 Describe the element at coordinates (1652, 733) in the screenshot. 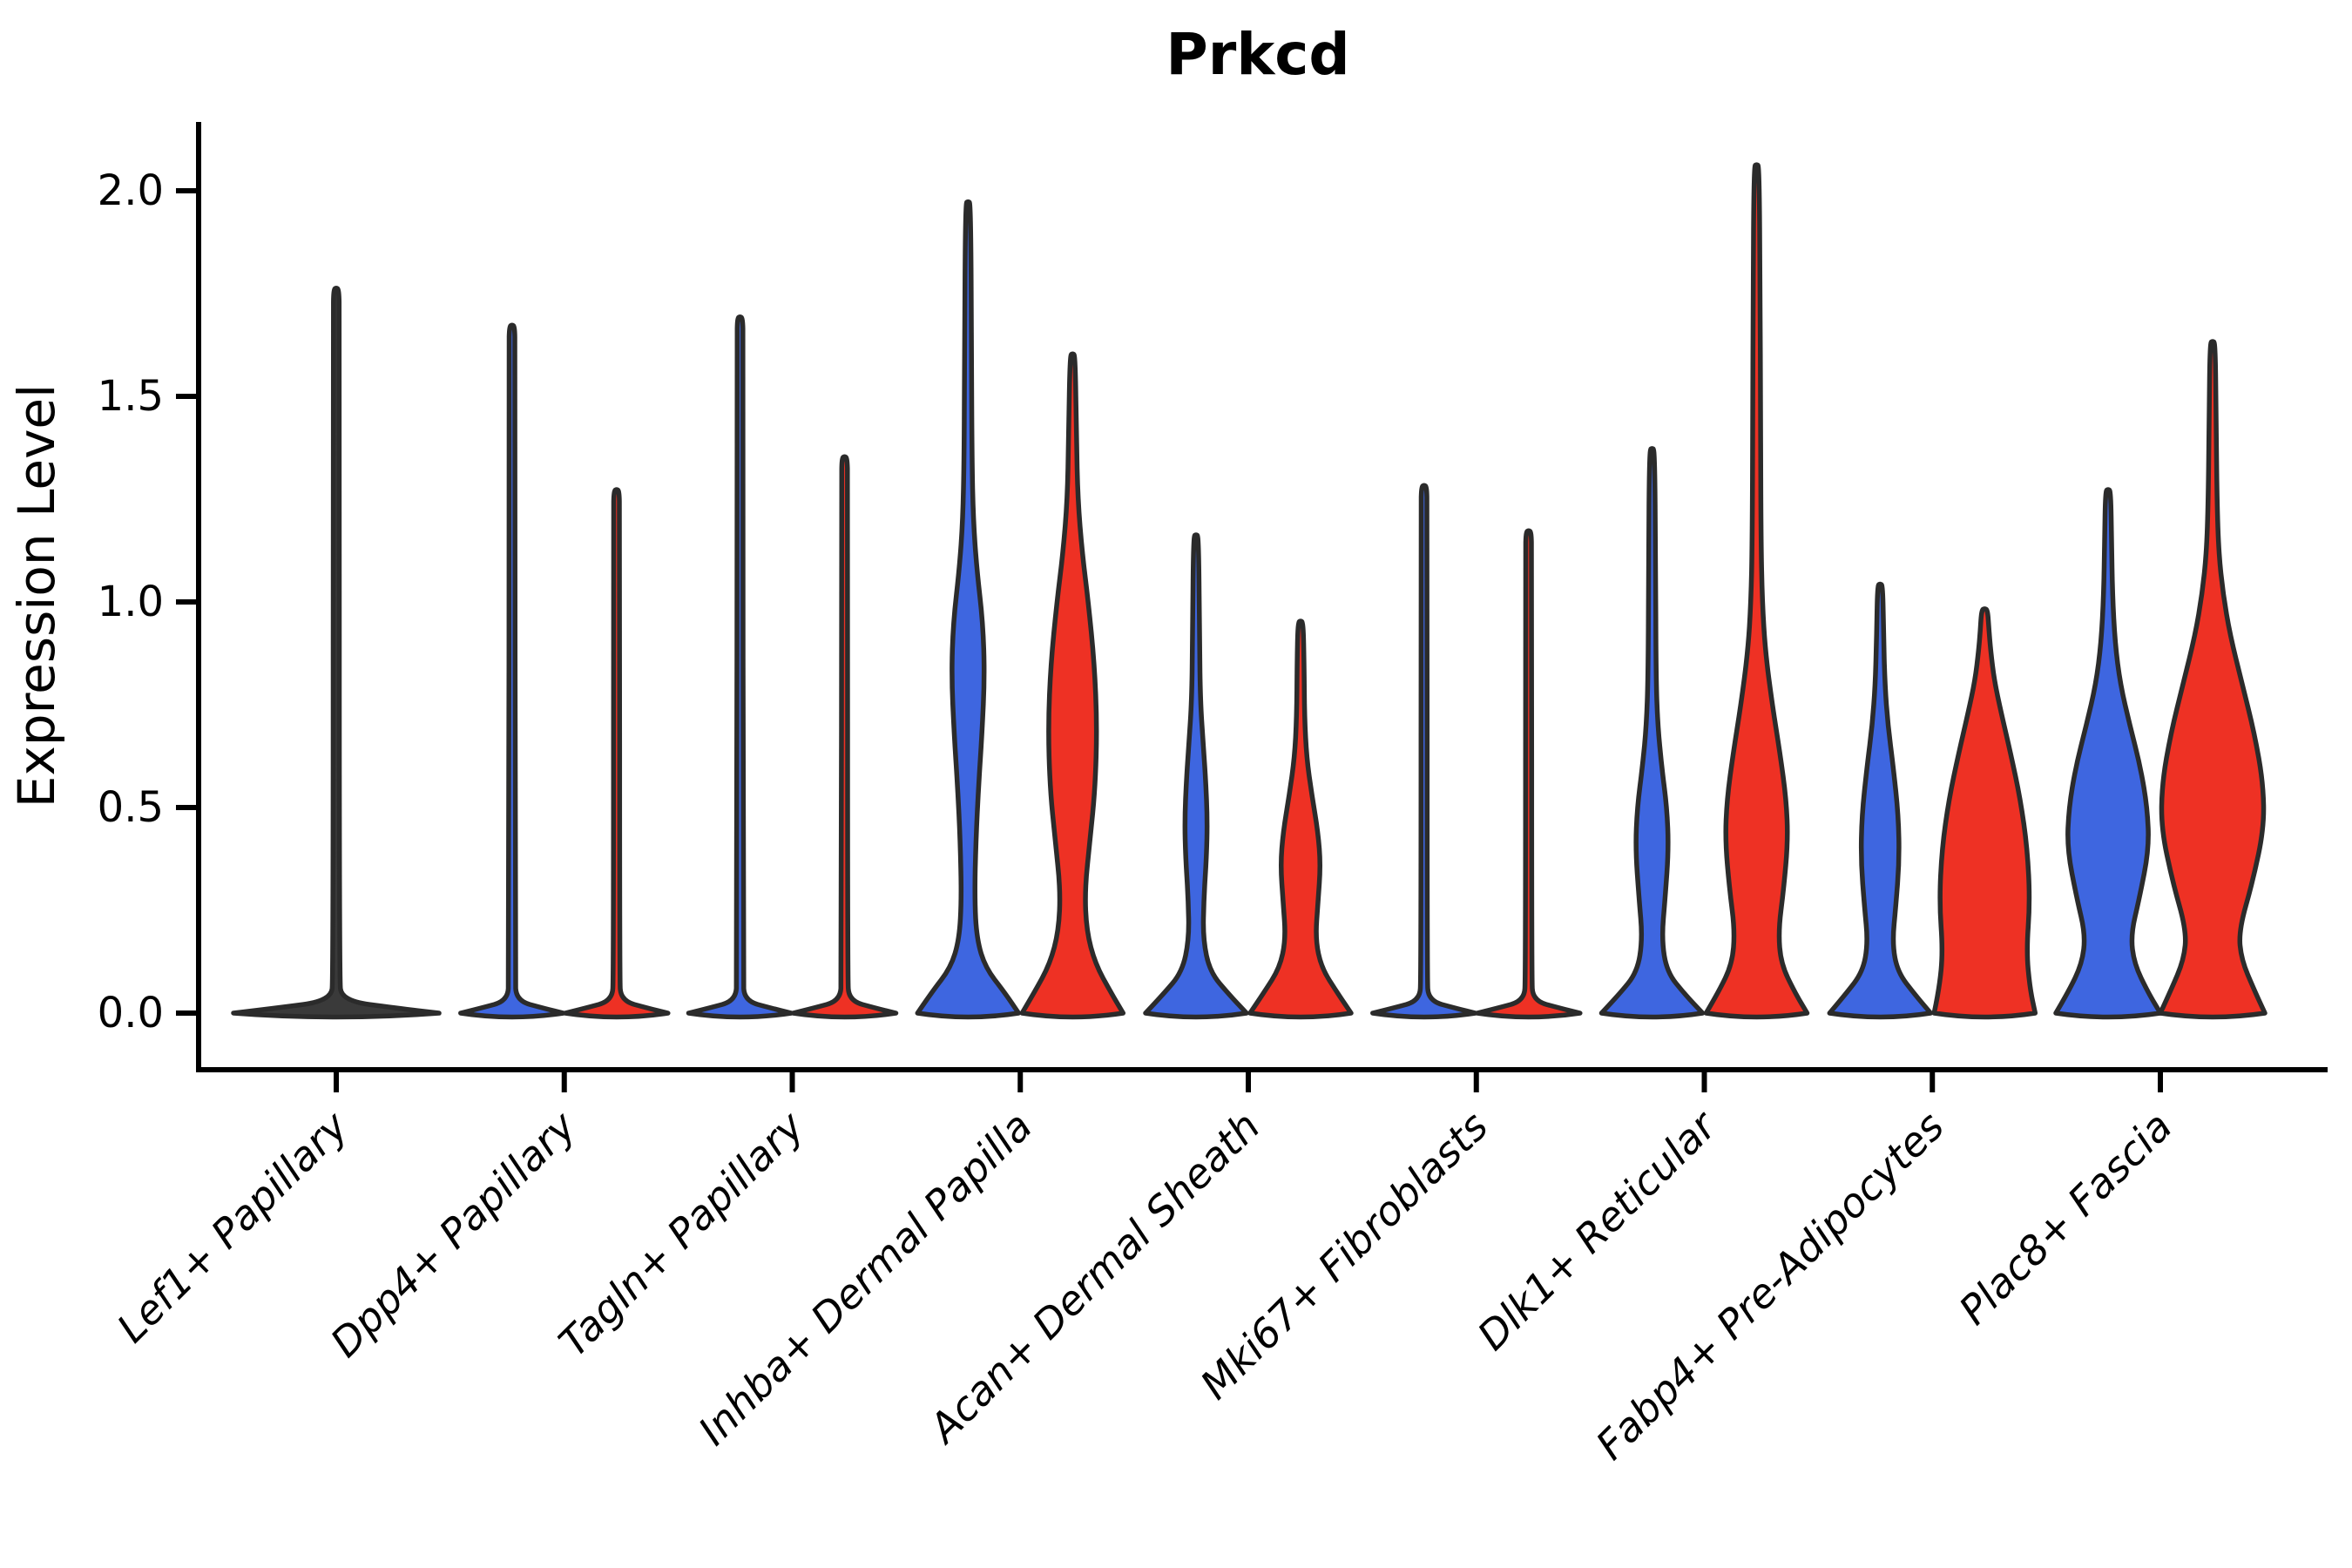

I see `violin-dlk1-reticular-blue` at that location.